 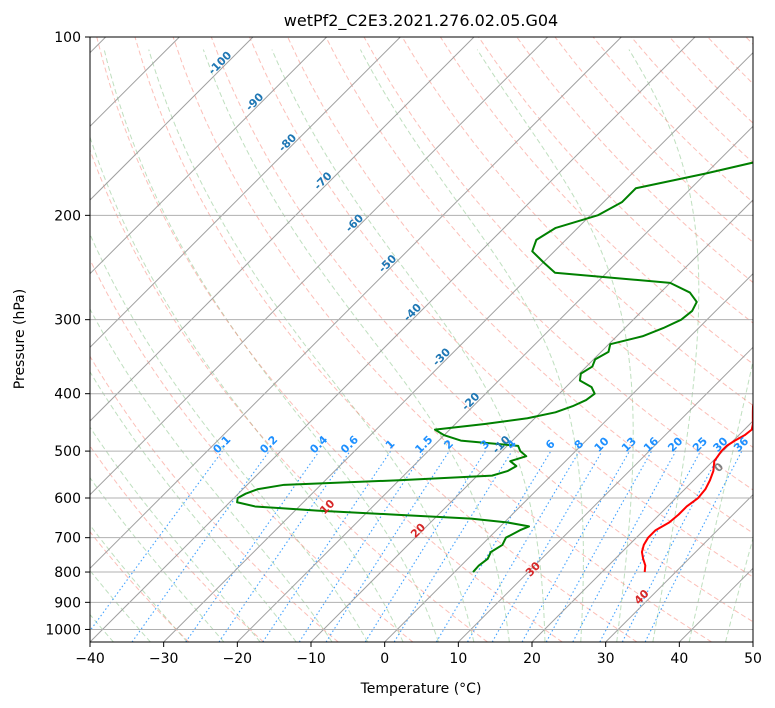 What do you see at coordinates (67, 216) in the screenshot?
I see `y-tick-label: 200` at bounding box center [67, 216].